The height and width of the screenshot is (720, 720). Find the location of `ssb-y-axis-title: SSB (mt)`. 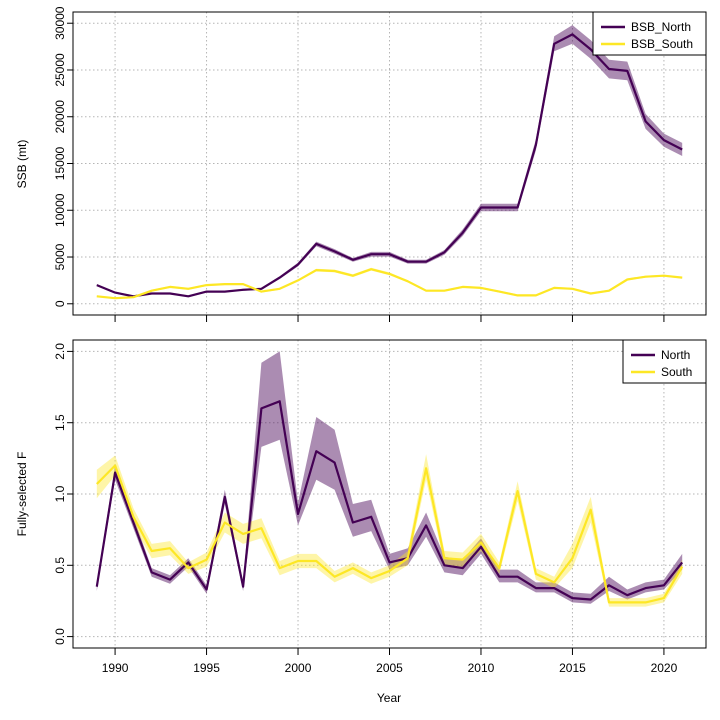

ssb-y-axis-title: SSB (mt) is located at coordinates (22, 164).